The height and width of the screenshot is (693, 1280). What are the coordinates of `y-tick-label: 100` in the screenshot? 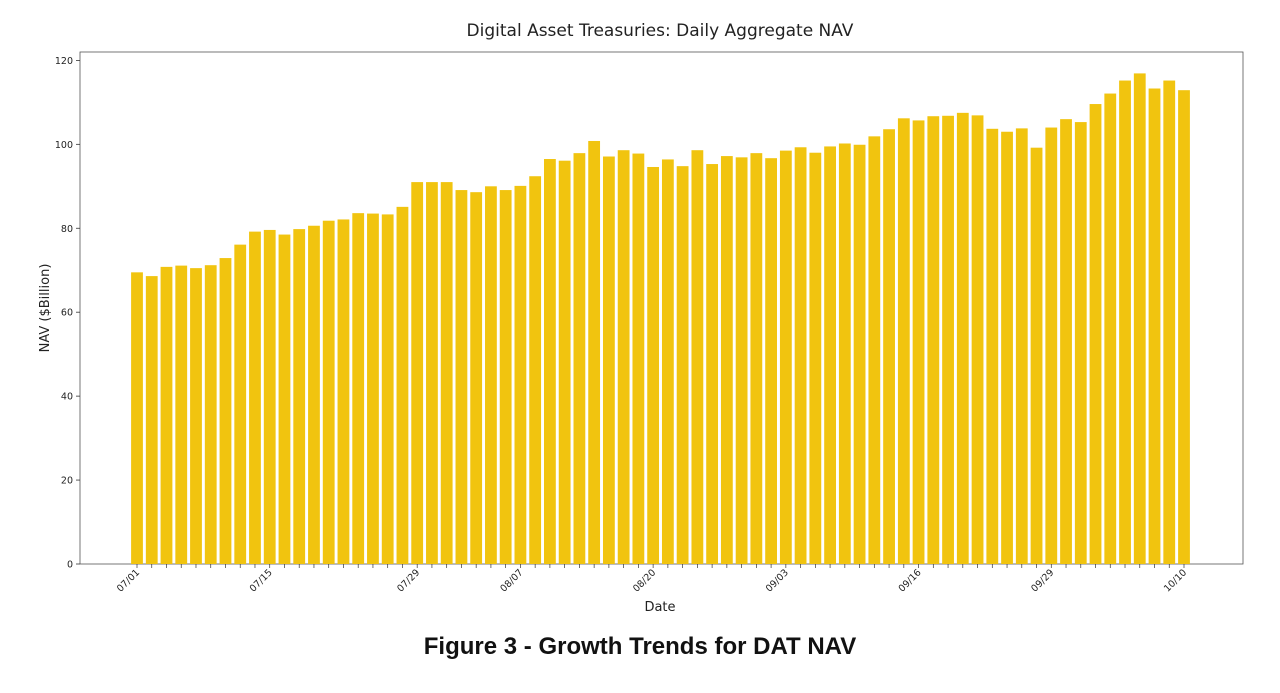 It's located at (64, 145).